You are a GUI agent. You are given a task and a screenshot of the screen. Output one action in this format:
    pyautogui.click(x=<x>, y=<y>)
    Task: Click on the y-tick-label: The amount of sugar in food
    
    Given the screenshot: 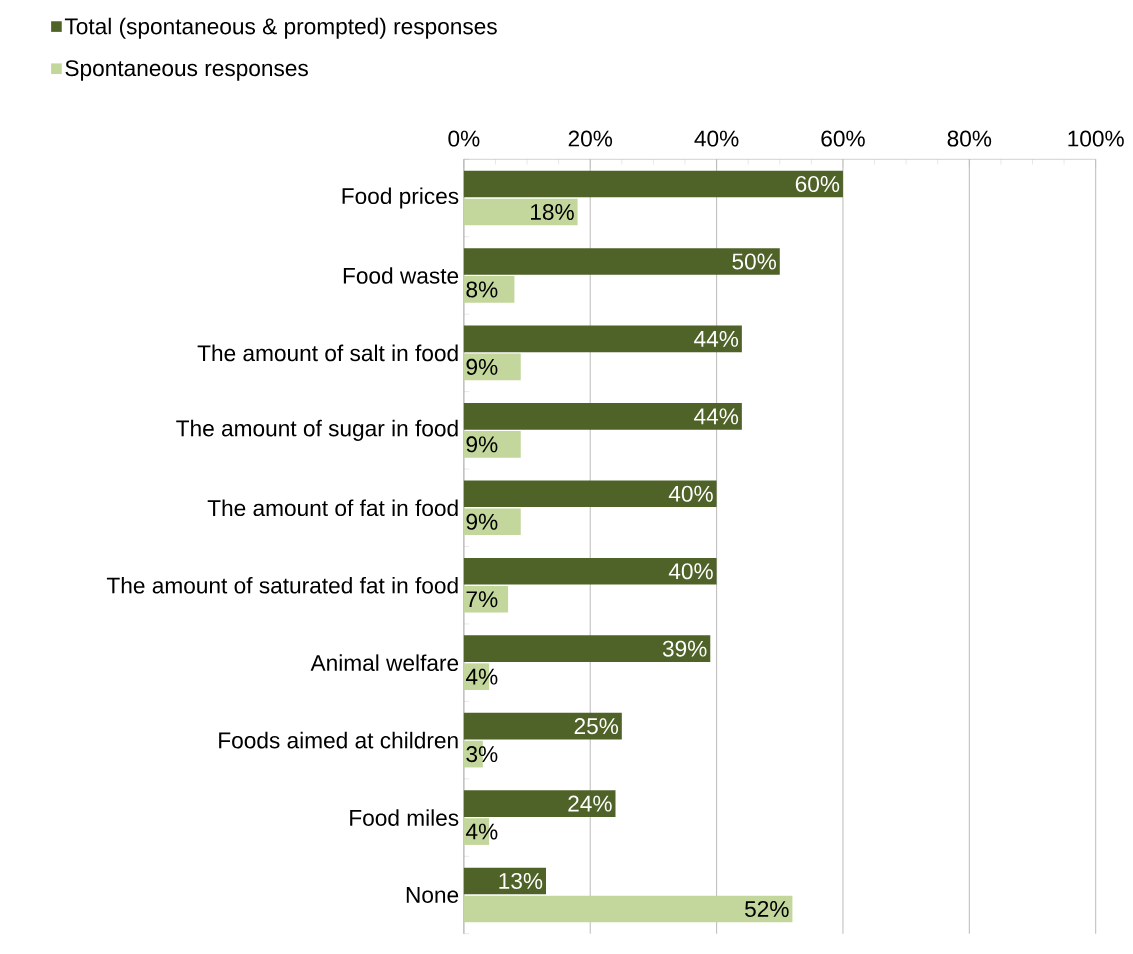 What is the action you would take?
    pyautogui.click(x=317, y=430)
    